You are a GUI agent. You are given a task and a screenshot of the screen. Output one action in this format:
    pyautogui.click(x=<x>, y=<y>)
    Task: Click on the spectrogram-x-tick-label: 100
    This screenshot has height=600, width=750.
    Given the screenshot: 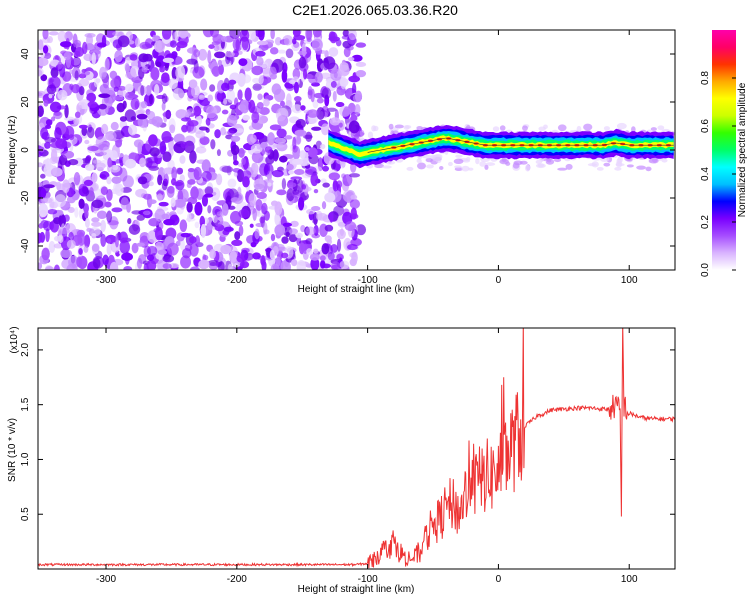 What is the action you would take?
    pyautogui.click(x=629, y=280)
    